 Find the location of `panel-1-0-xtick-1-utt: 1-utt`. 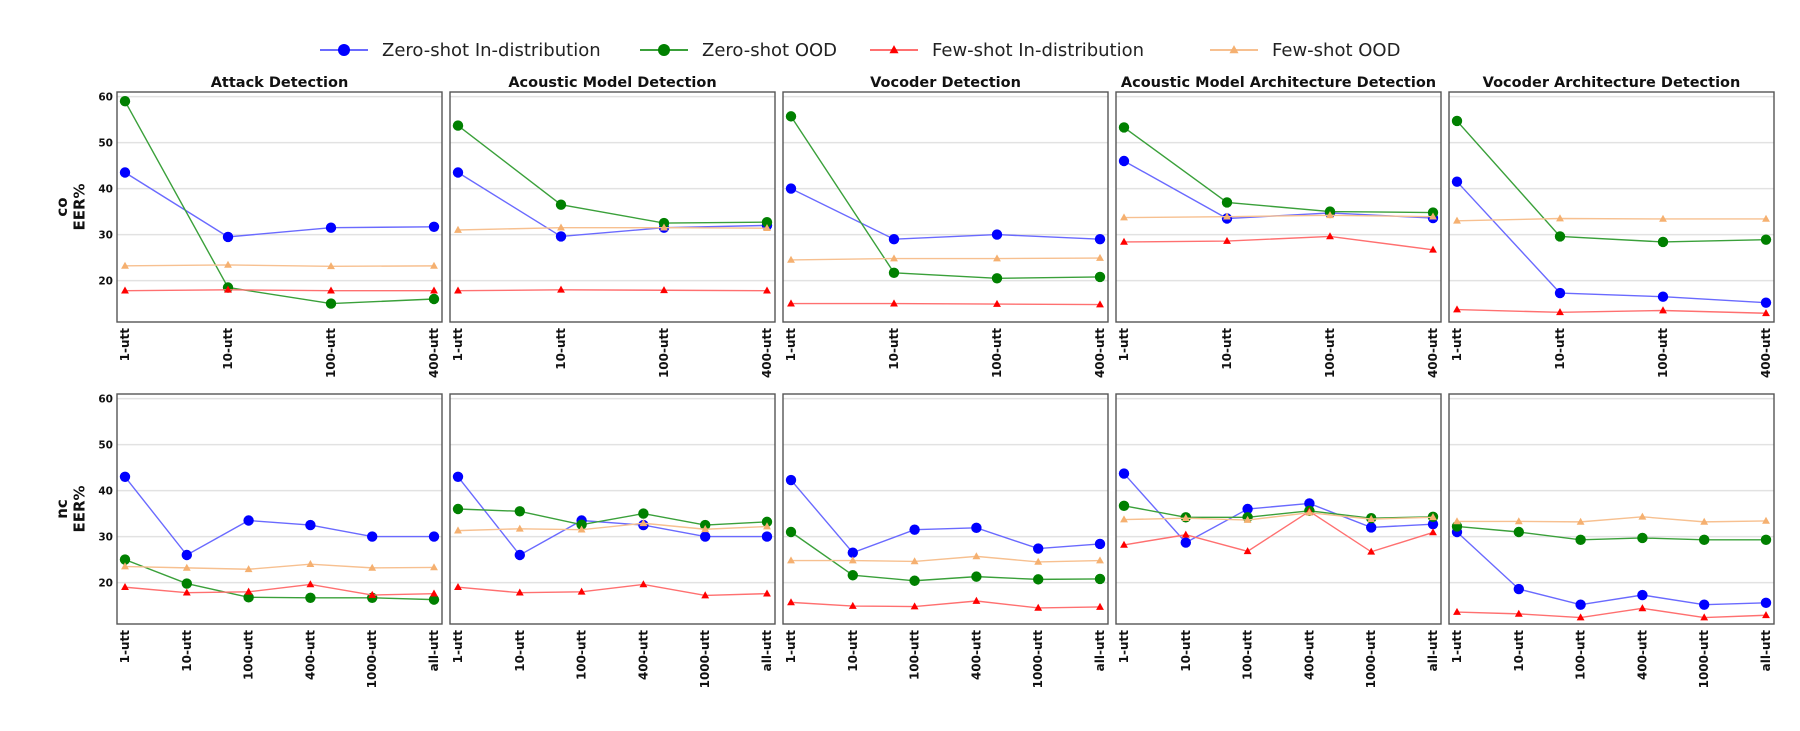

panel-1-0-xtick-1-utt: 1-utt is located at coordinates (125, 647).